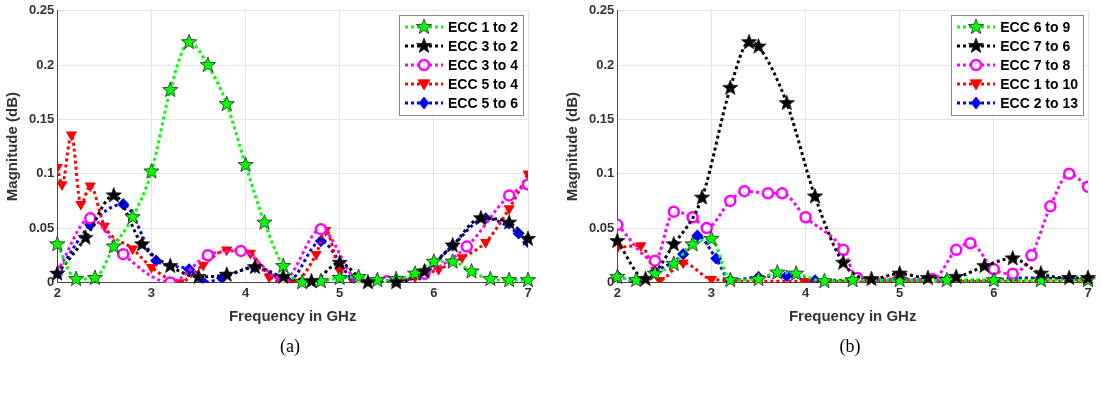 The height and width of the screenshot is (410, 1102). What do you see at coordinates (1035, 65) in the screenshot?
I see `legend-label: ECC 7 to 8` at bounding box center [1035, 65].